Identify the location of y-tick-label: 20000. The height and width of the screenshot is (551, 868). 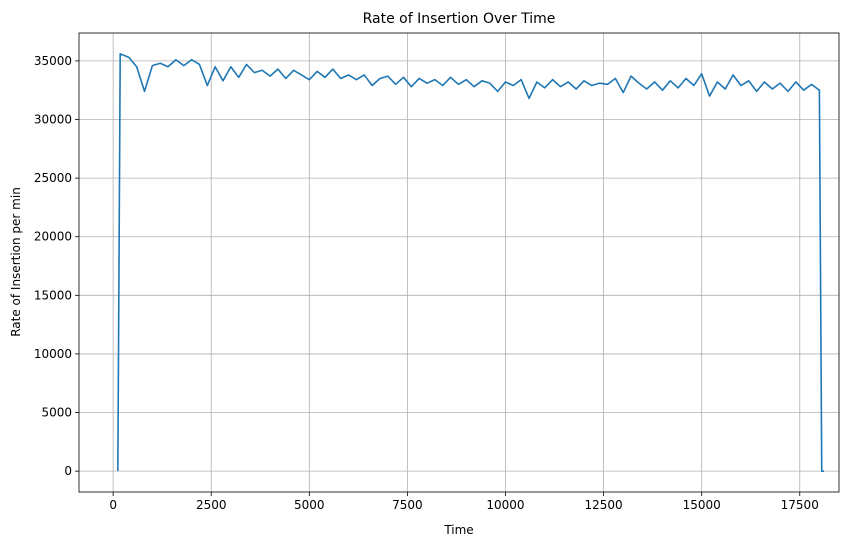
(53, 237).